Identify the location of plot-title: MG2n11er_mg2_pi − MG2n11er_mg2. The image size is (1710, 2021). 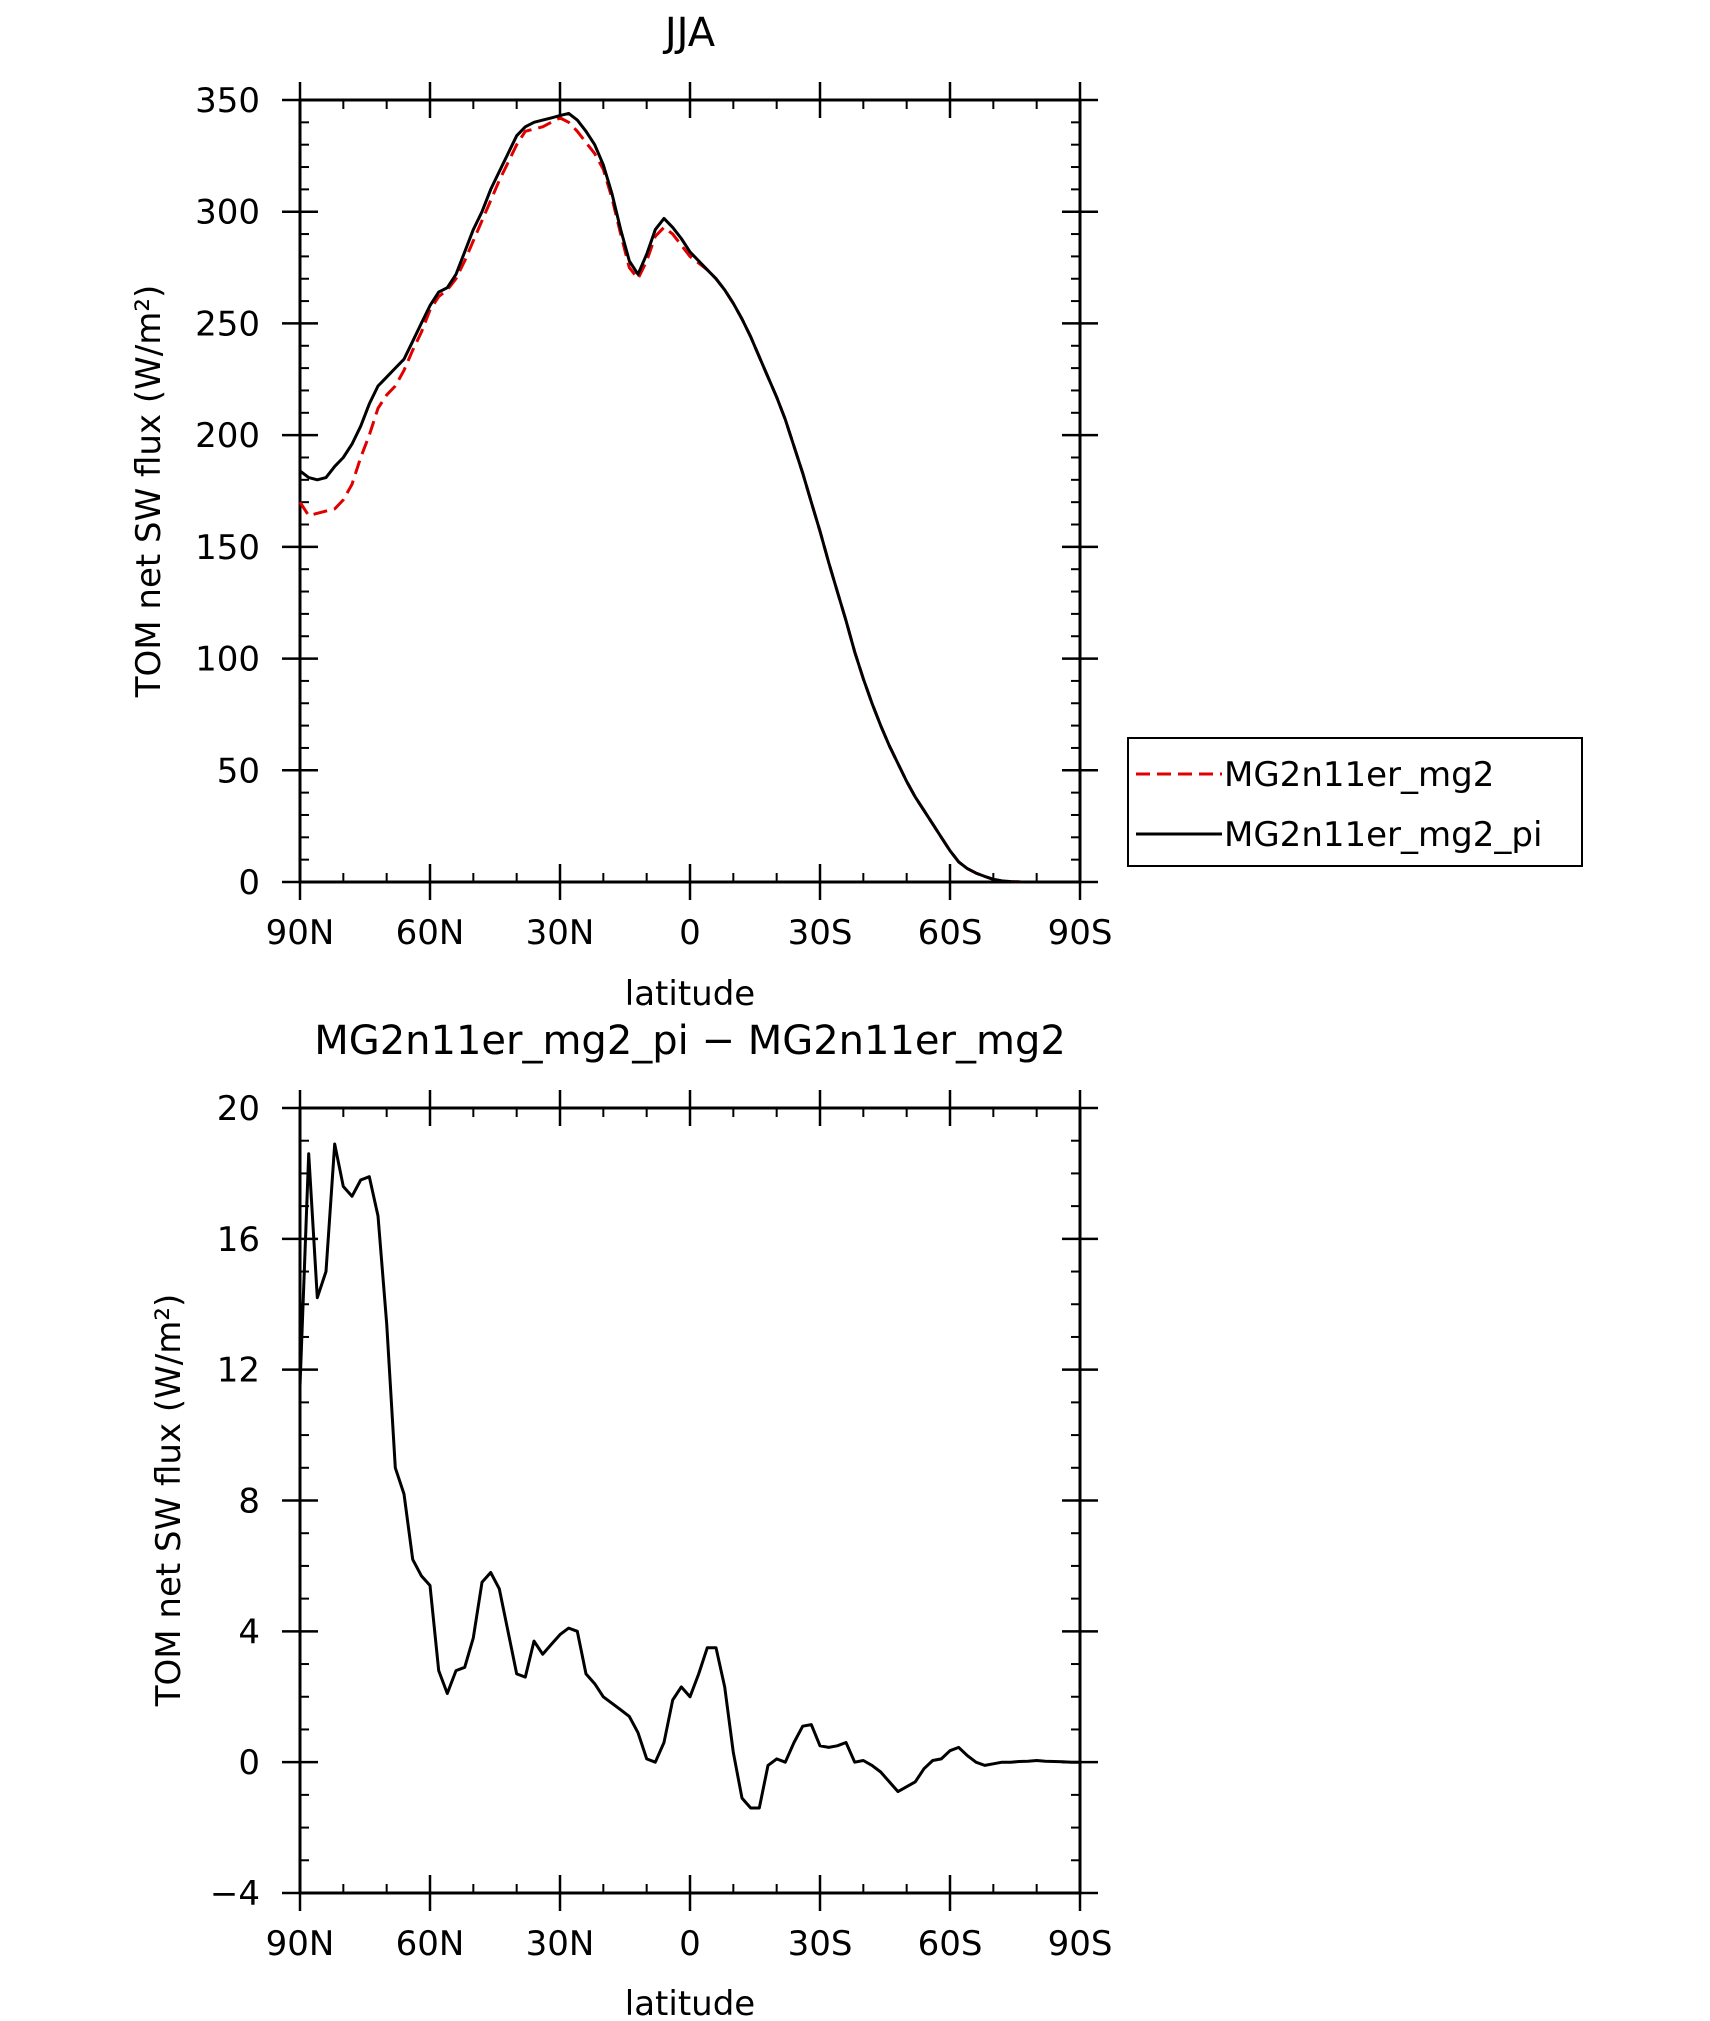
(690, 1041).